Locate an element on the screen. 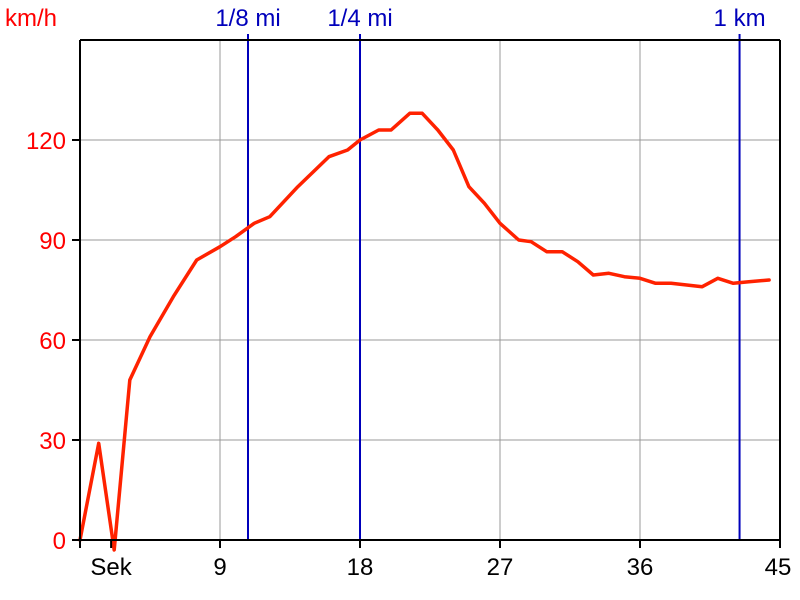 Image resolution: width=800 pixels, height=600 pixels. y-tick-label: 120 is located at coordinates (46, 141).